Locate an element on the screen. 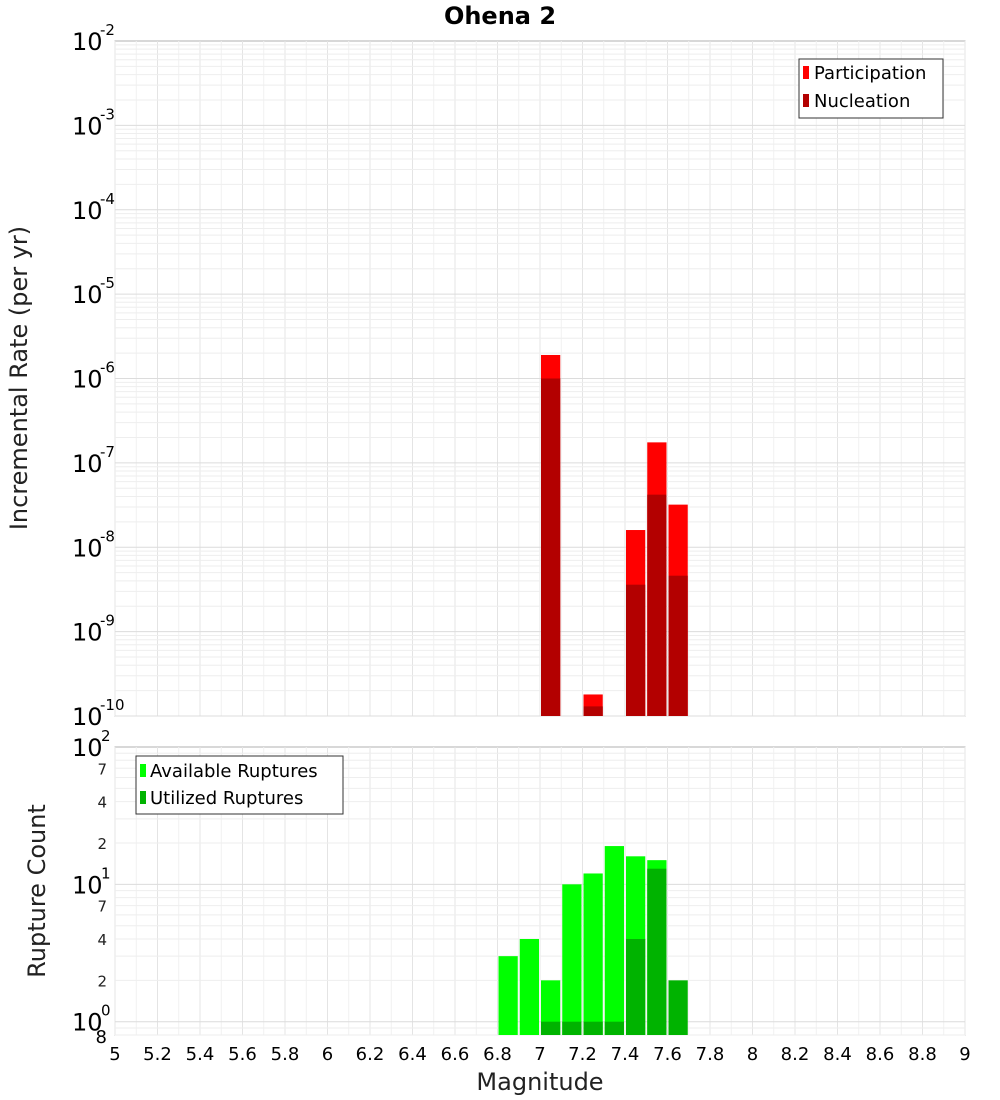 The width and height of the screenshot is (1000, 1100). rate-legend: Participation Nucleation is located at coordinates (871, 88).